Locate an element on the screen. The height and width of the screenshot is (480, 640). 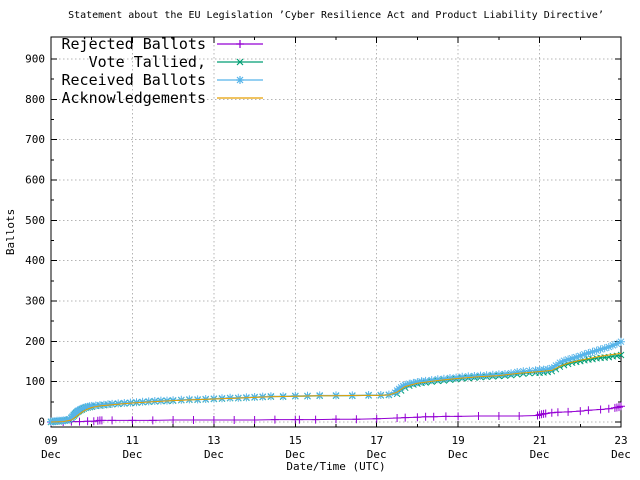
legend-label: Vote Tallied, is located at coordinates (147, 62).